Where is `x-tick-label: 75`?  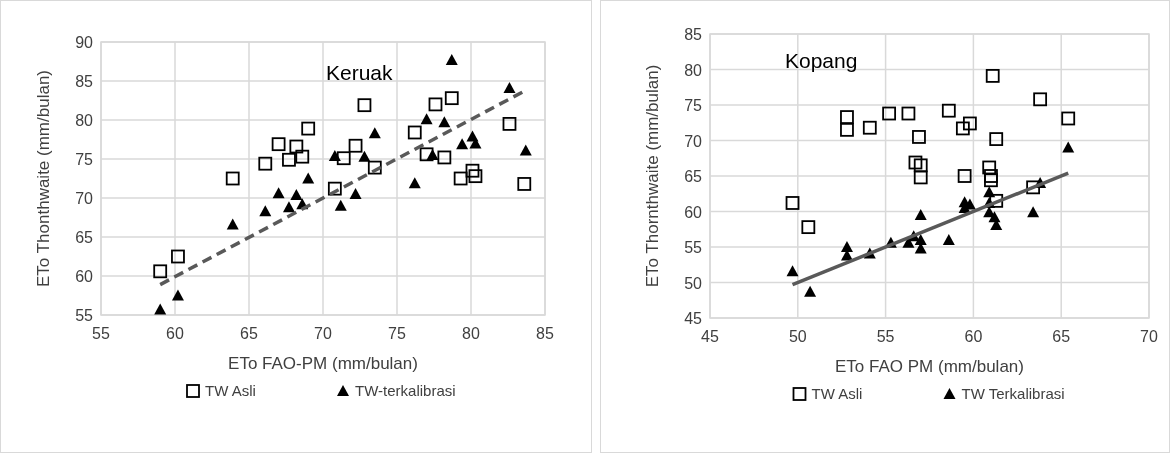
x-tick-label: 75 is located at coordinates (397, 333).